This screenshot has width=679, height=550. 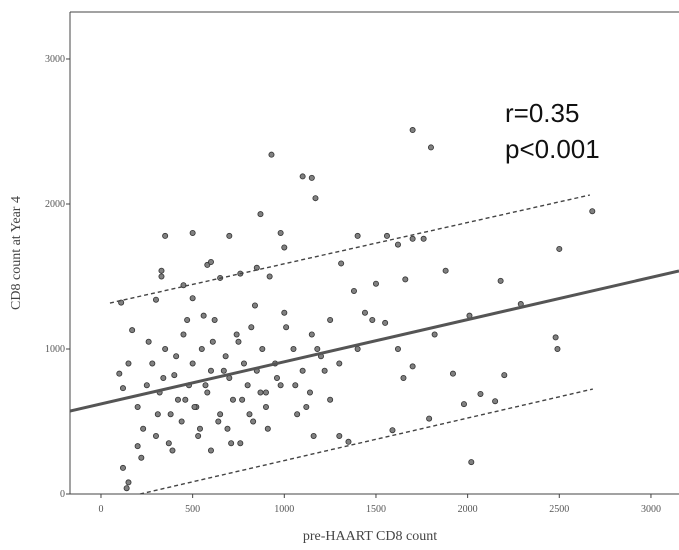 What do you see at coordinates (62, 494) in the screenshot?
I see `y-tick-label: 0` at bounding box center [62, 494].